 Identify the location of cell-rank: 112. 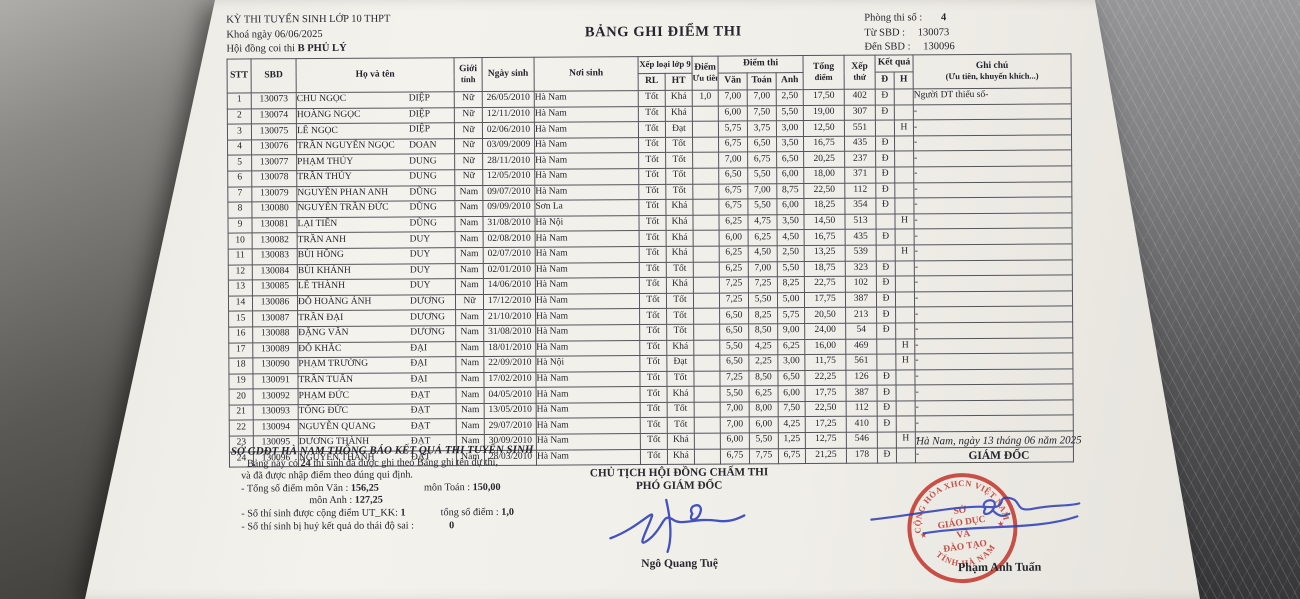
(860, 190).